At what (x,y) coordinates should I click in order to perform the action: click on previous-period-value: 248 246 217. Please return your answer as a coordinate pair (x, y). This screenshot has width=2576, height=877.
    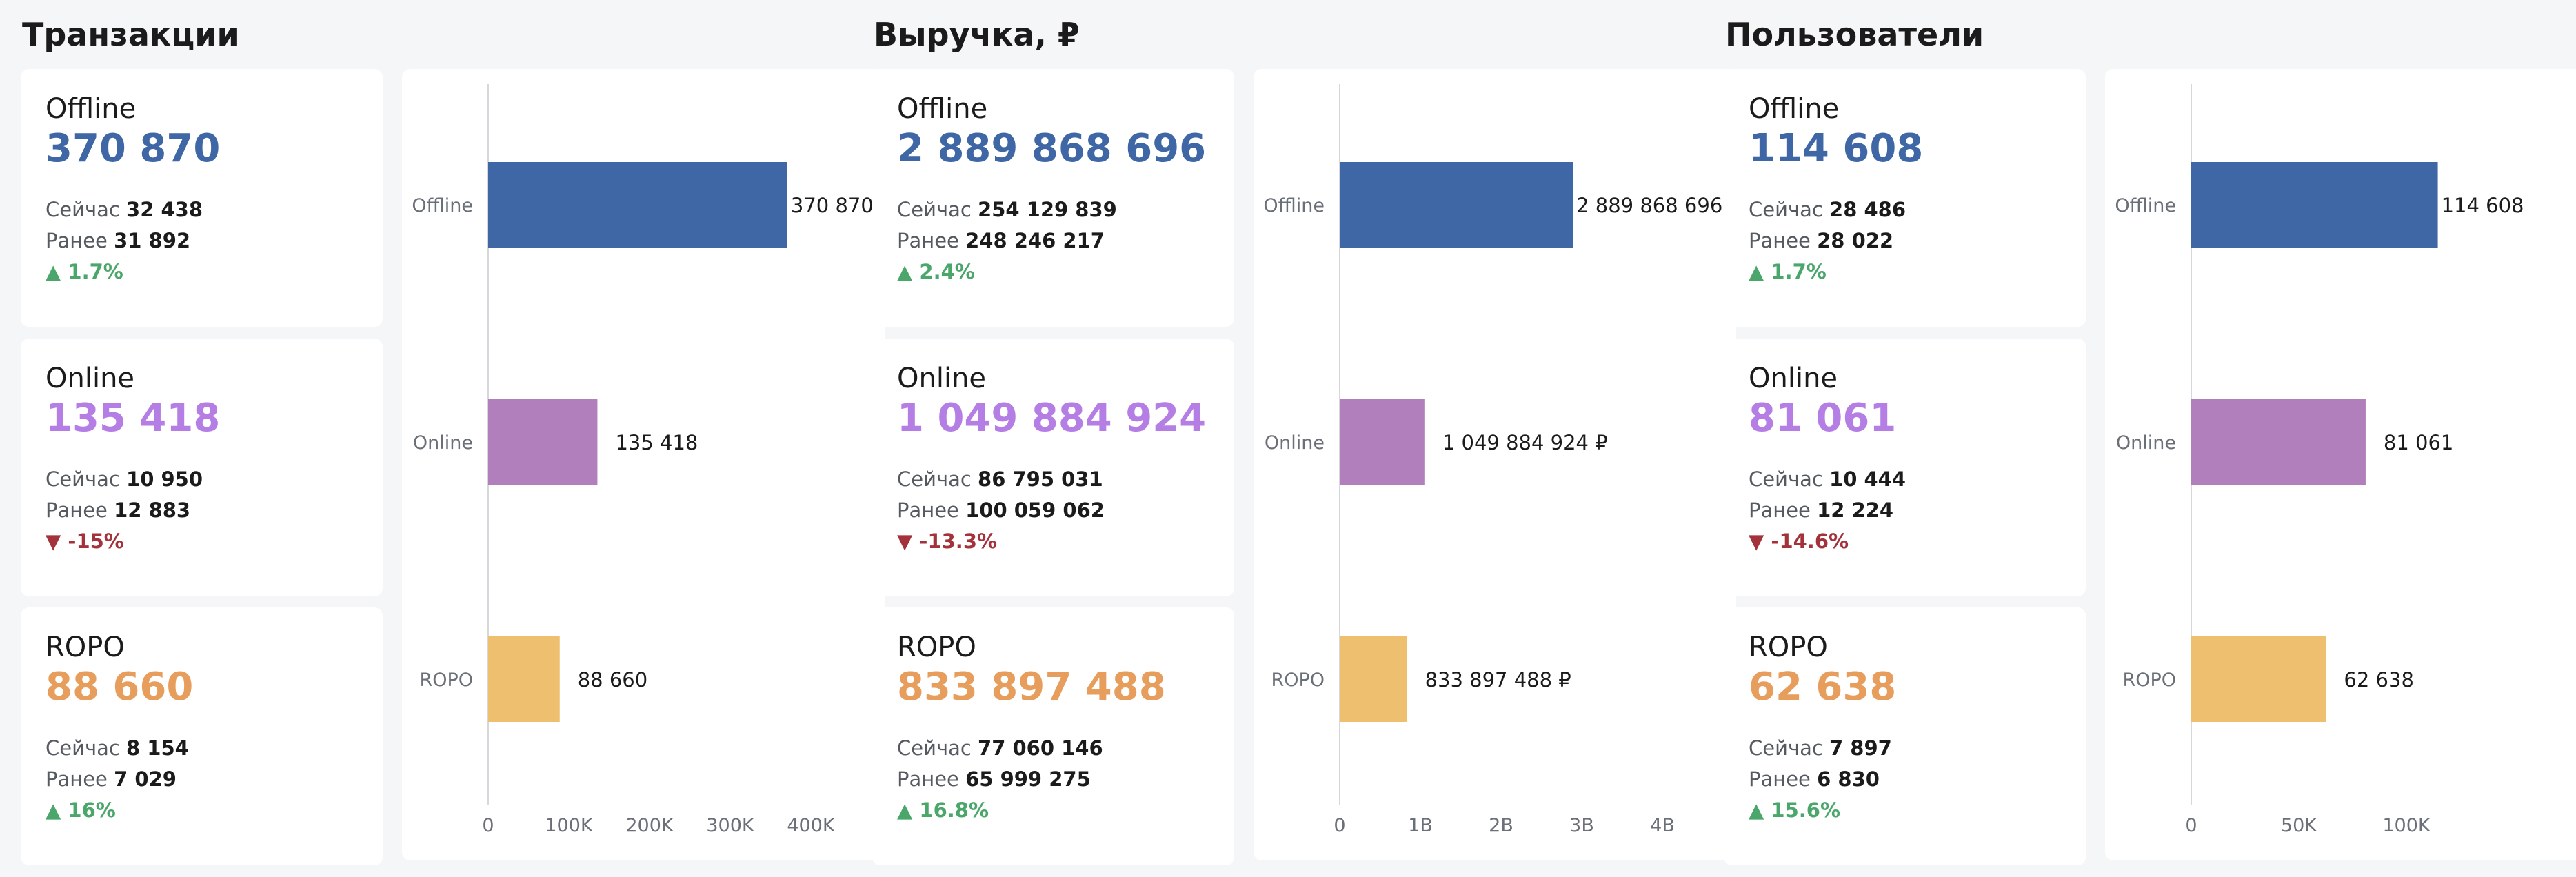
    Looking at the image, I should click on (1035, 240).